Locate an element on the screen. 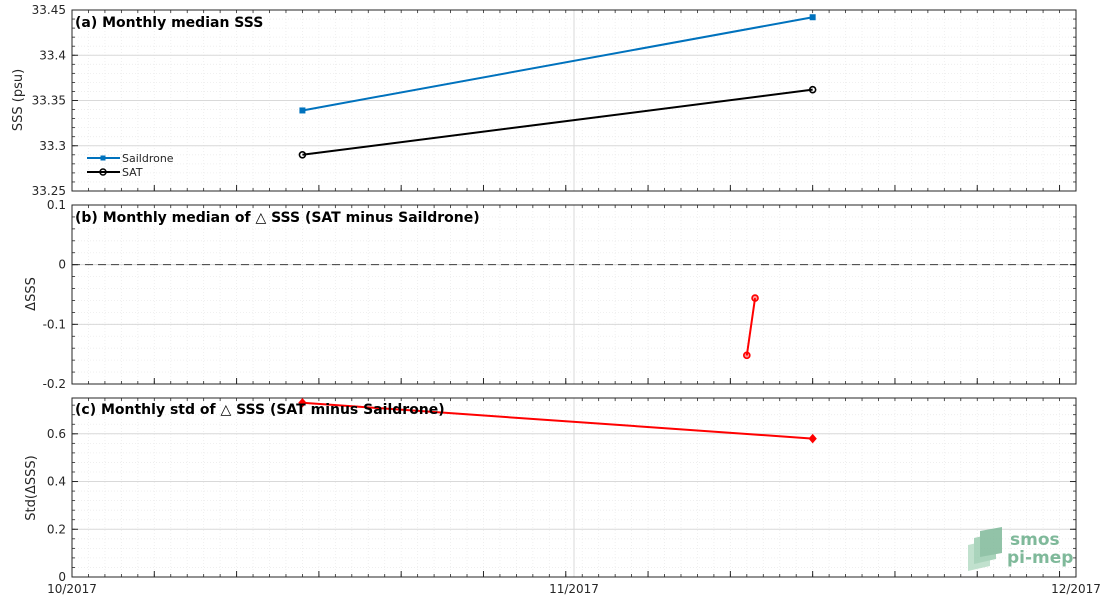  x-tick-label: 11/2017 is located at coordinates (574, 589).